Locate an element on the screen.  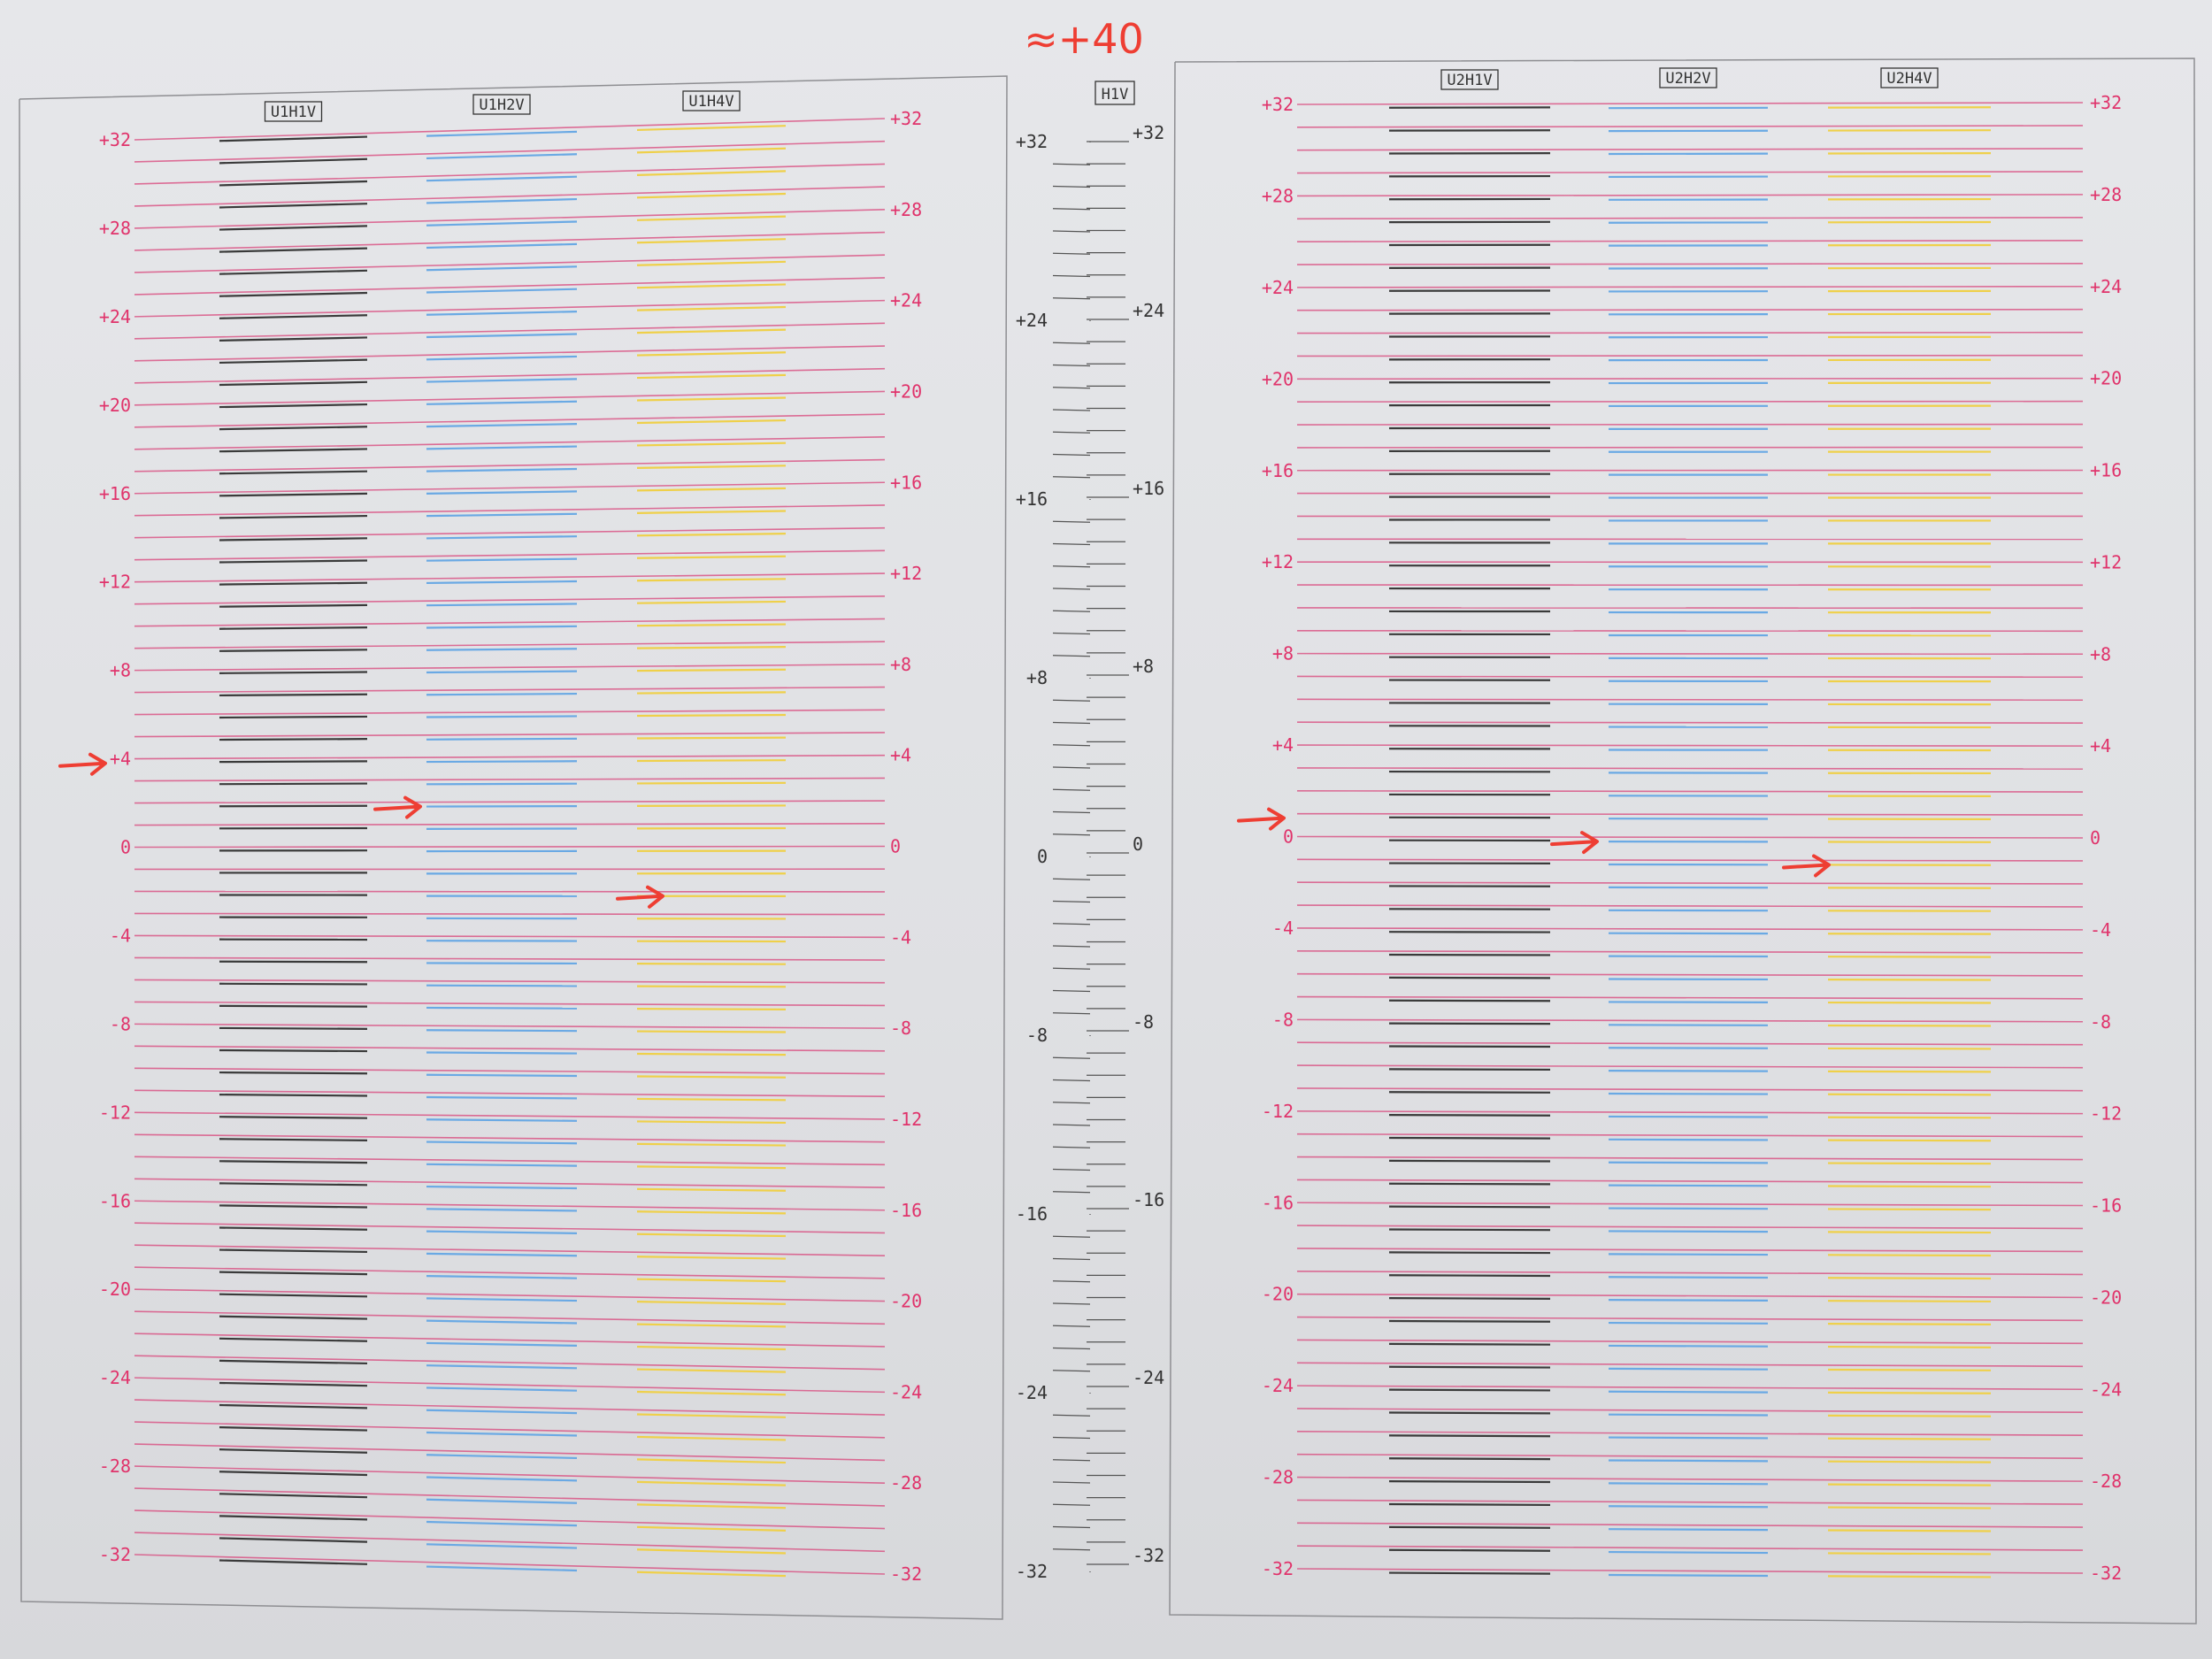
scale-label-left: -16 is located at coordinates (1278, 1203).